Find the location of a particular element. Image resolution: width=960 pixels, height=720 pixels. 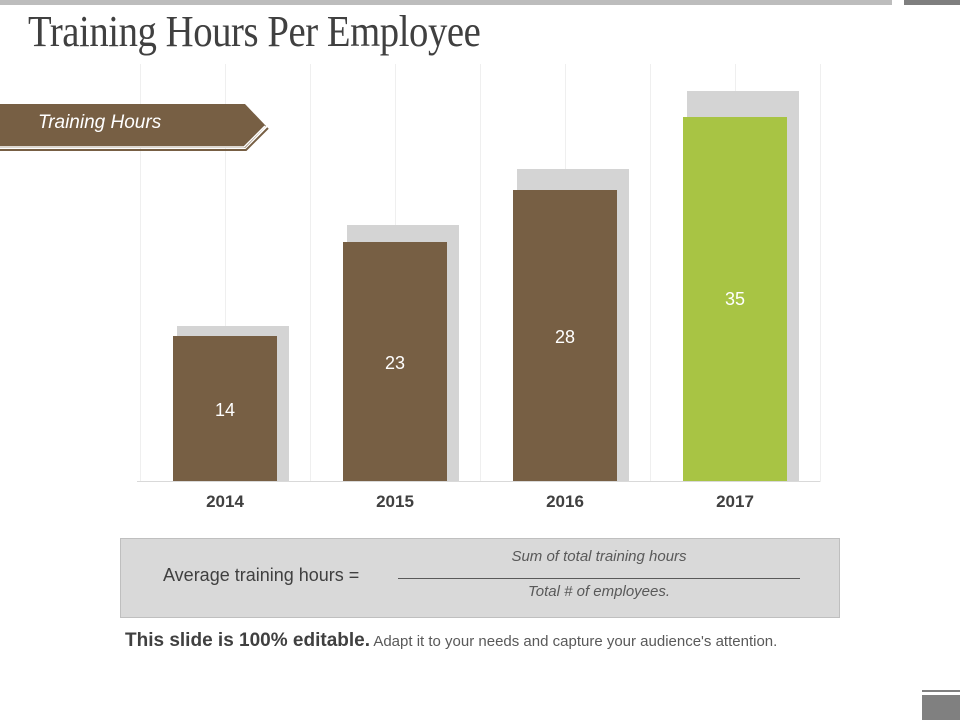

bar-value-label: 28 is located at coordinates (565, 337).